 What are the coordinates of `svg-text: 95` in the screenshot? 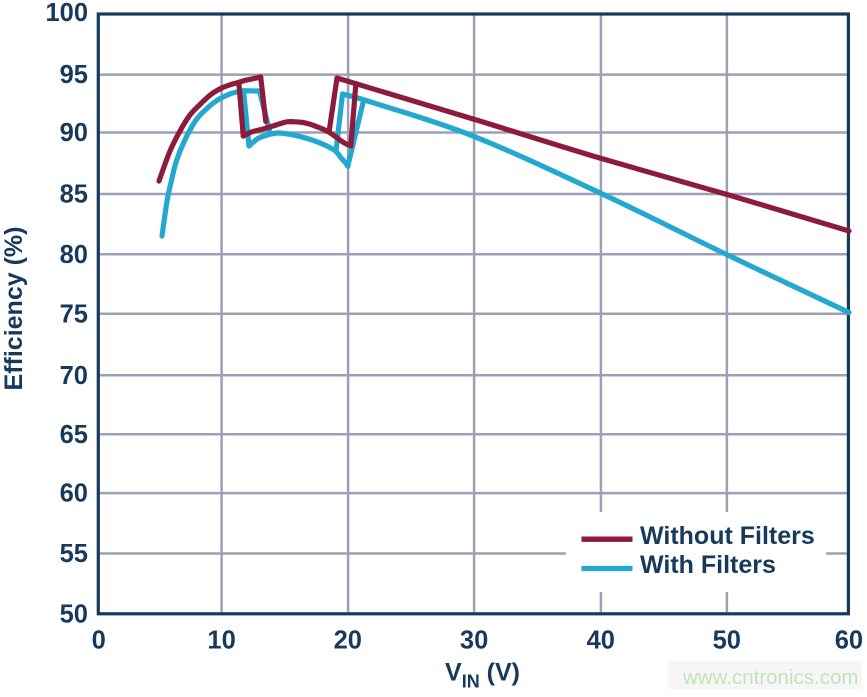 It's located at (74, 75).